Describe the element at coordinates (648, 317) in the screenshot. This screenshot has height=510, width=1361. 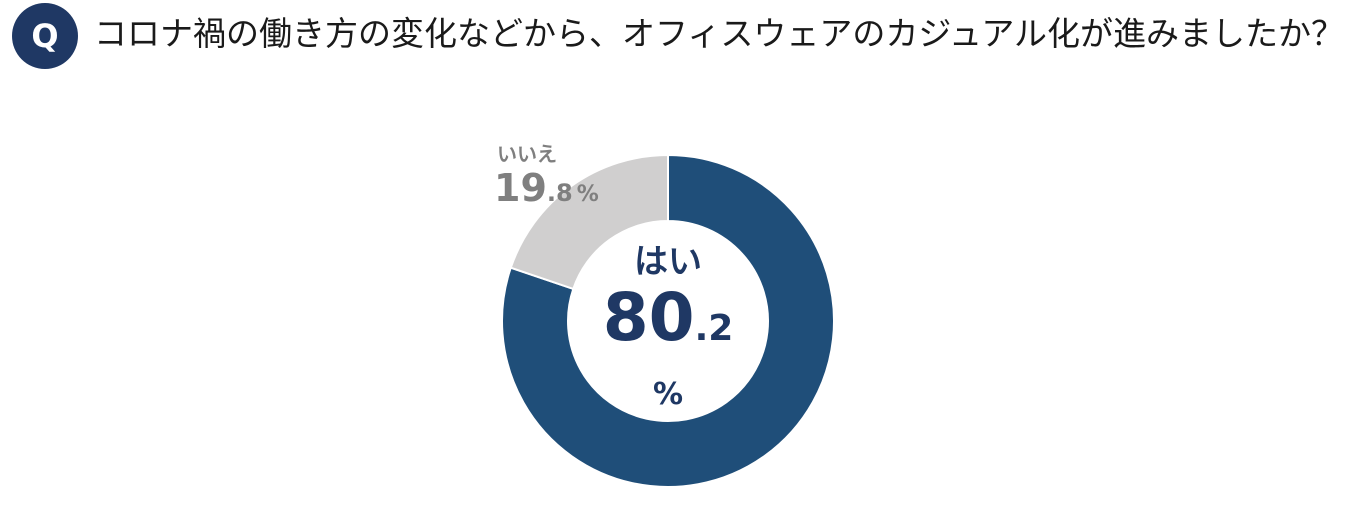
I see `slice-label-yes-int: 80` at that location.